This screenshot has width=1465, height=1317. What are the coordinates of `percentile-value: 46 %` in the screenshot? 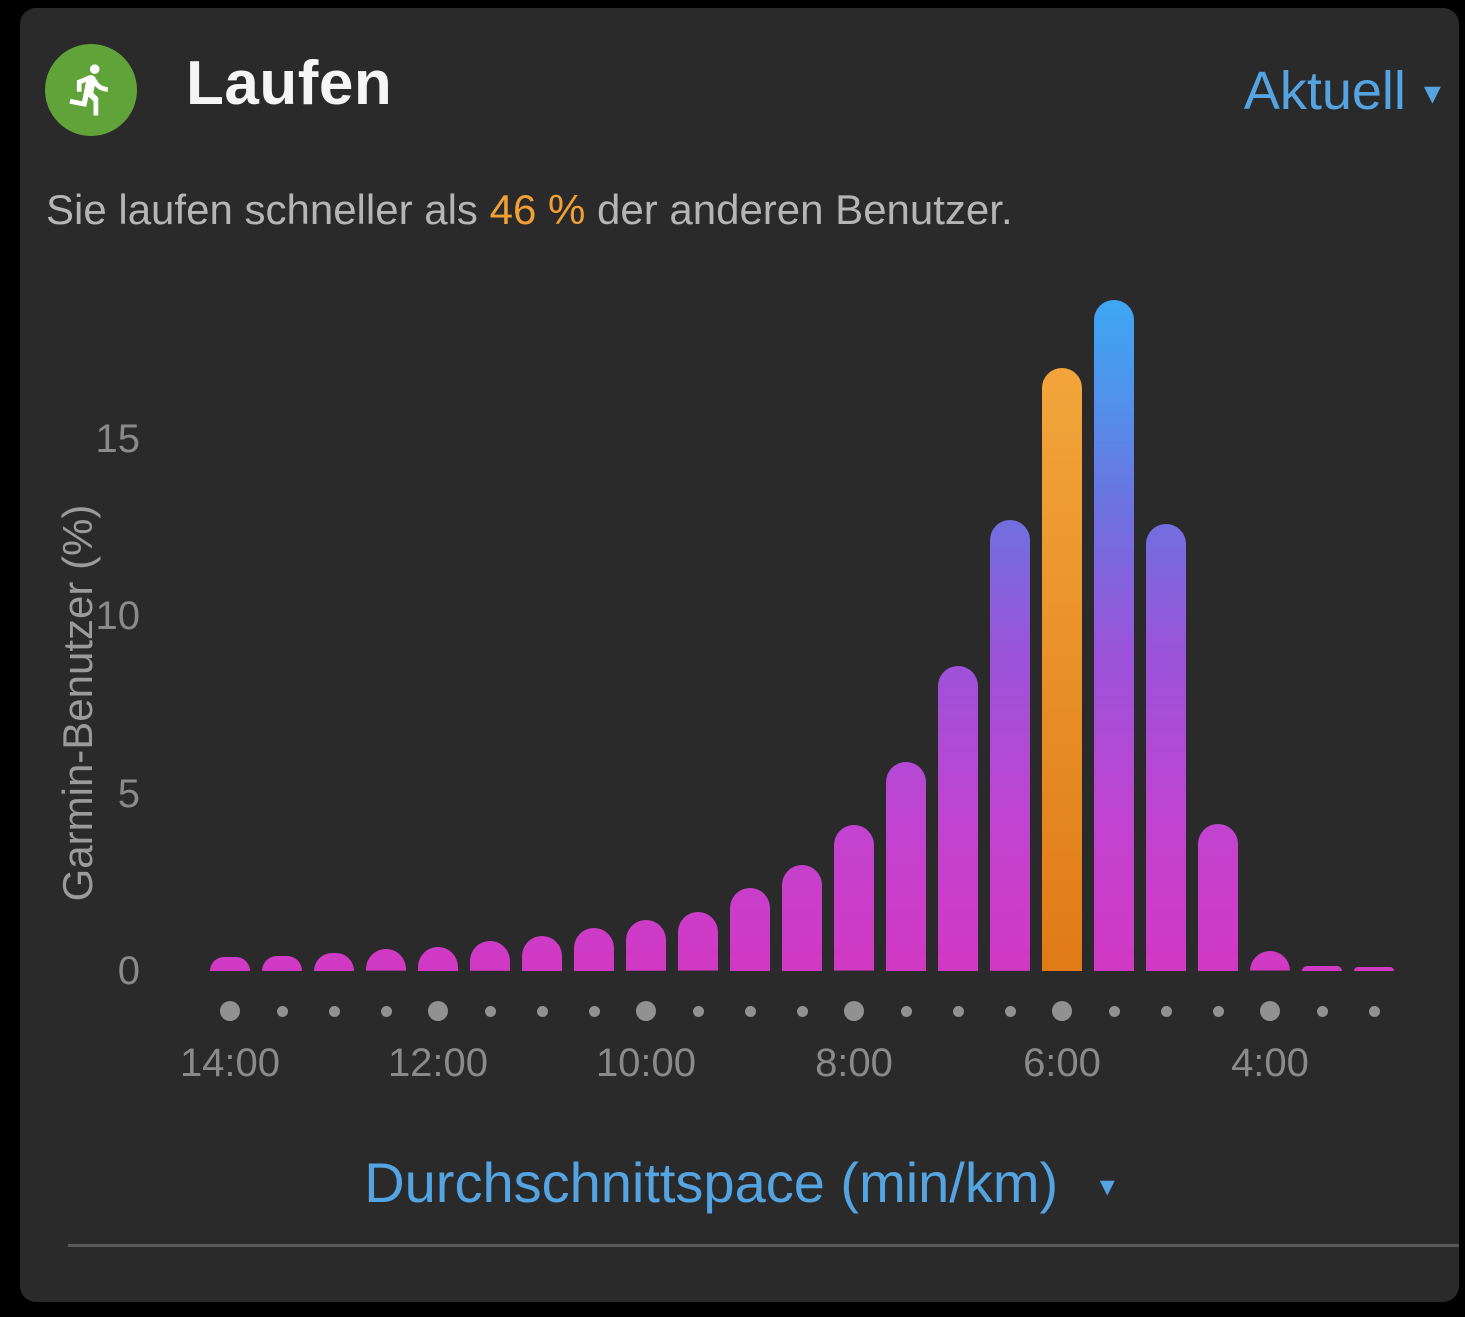 It's located at (537, 209).